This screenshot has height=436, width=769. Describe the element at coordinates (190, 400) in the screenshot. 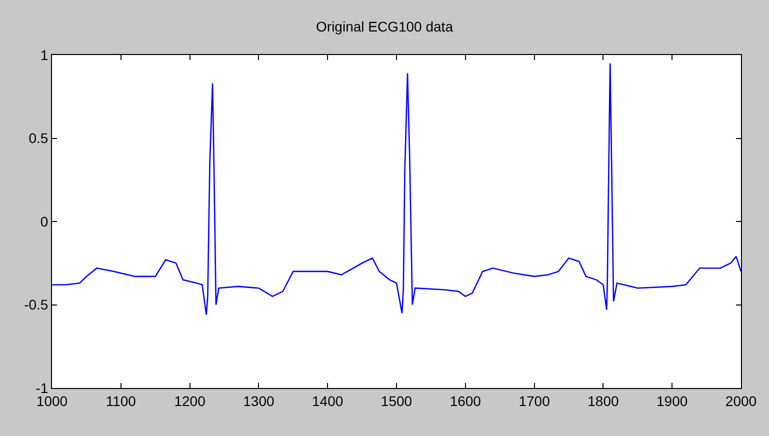

I see `x-tick-label: 1200` at that location.